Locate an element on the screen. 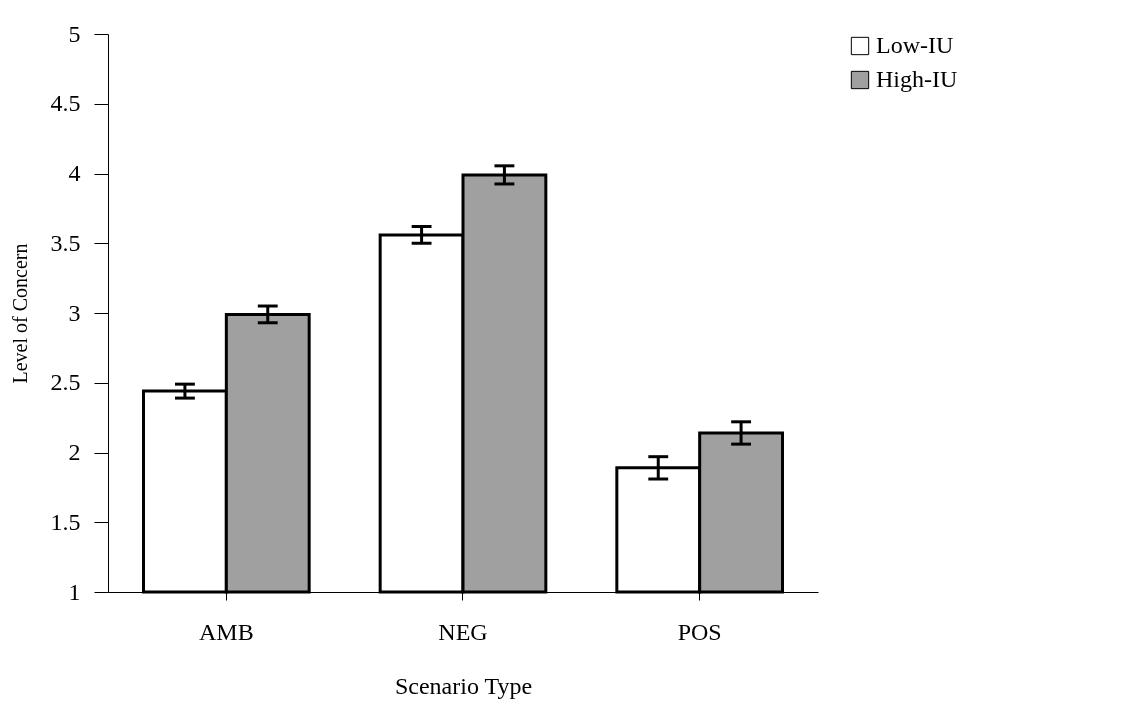 Image resolution: width=1145 pixels, height=728 pixels. y-axis-title: Level of Concern is located at coordinates (19, 313).